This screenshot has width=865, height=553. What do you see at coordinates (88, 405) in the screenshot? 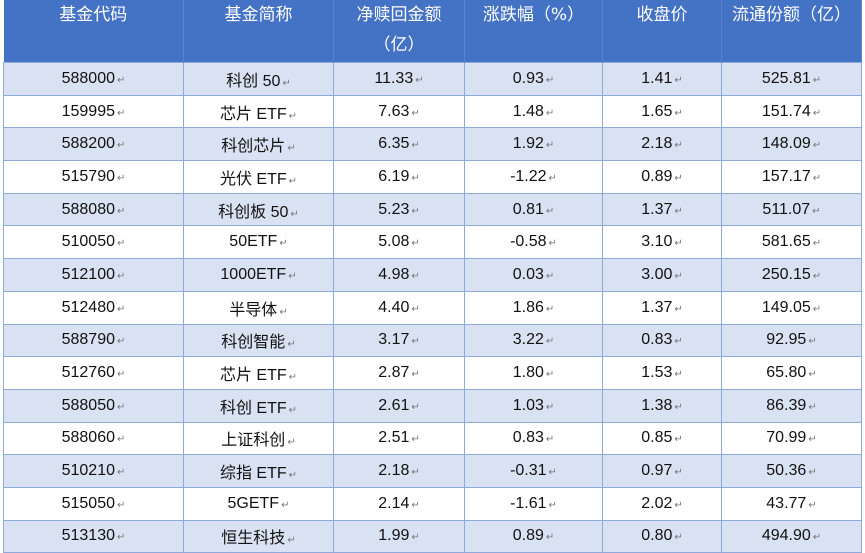
I see `cell-text: 588050` at bounding box center [88, 405].